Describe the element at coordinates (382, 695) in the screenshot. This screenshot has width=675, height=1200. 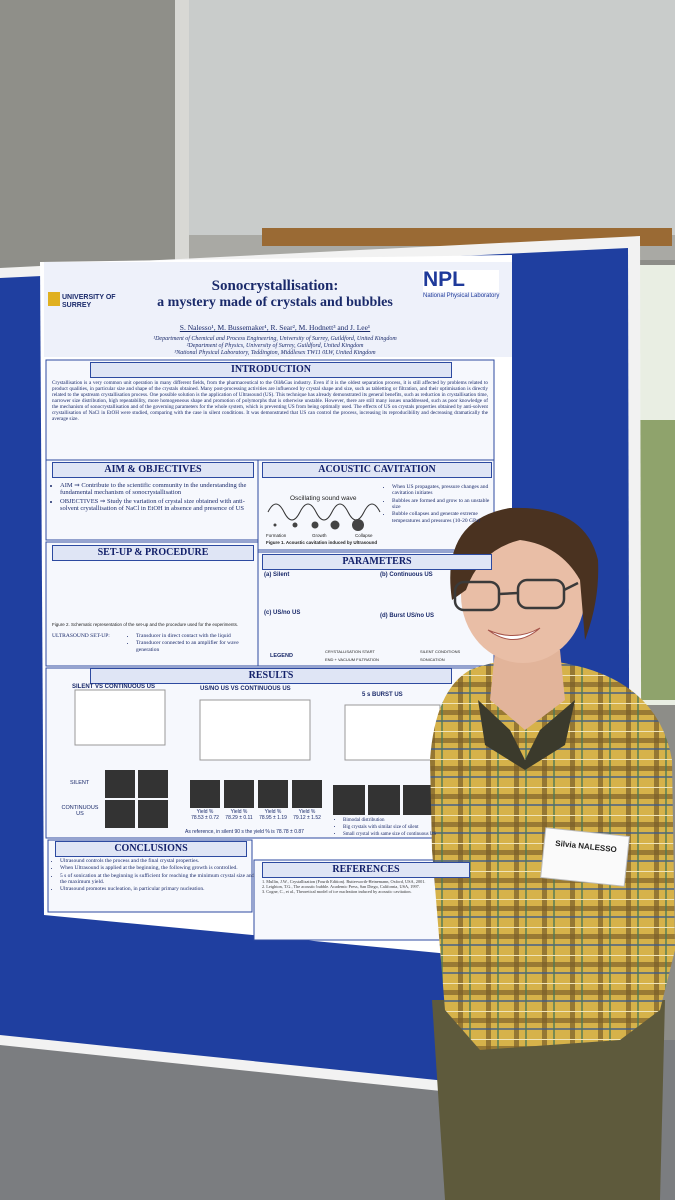
I see `results-panel: 5 s BURST US` at that location.